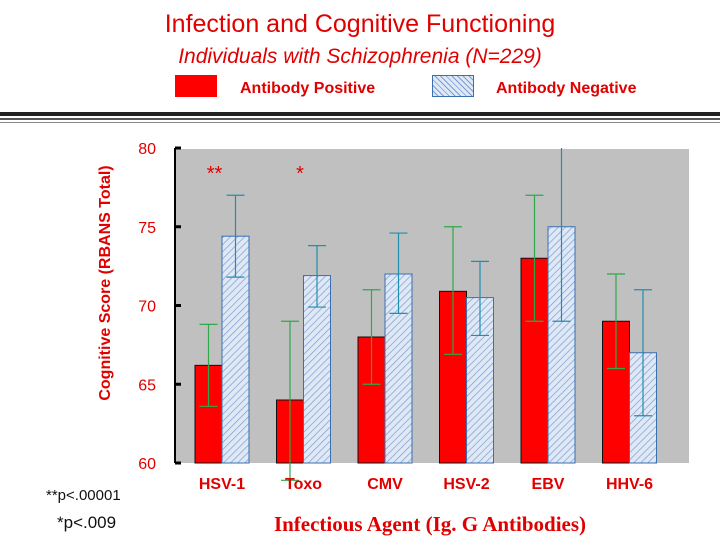  Describe the element at coordinates (453, 86) in the screenshot. I see `legend-swatch-negative` at that location.